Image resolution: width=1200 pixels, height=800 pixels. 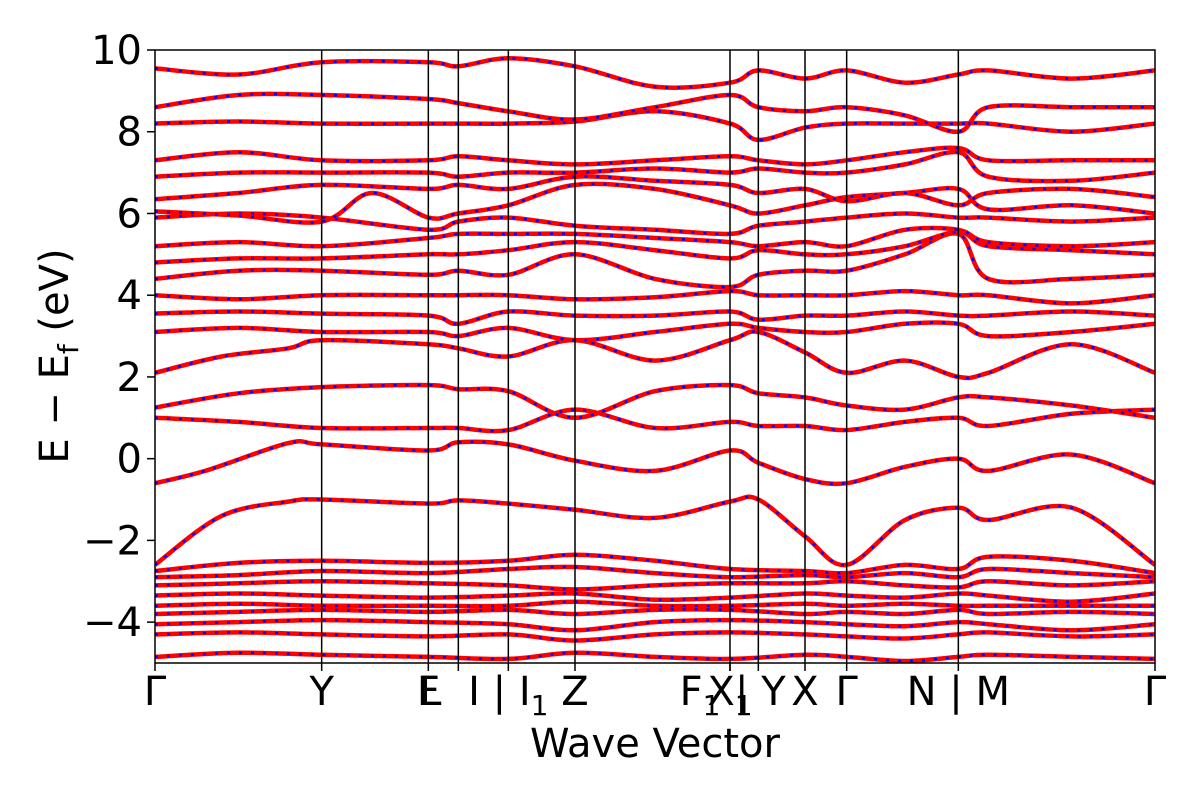 I want to click on y-tick-label-6: 8, so click(x=129, y=133).